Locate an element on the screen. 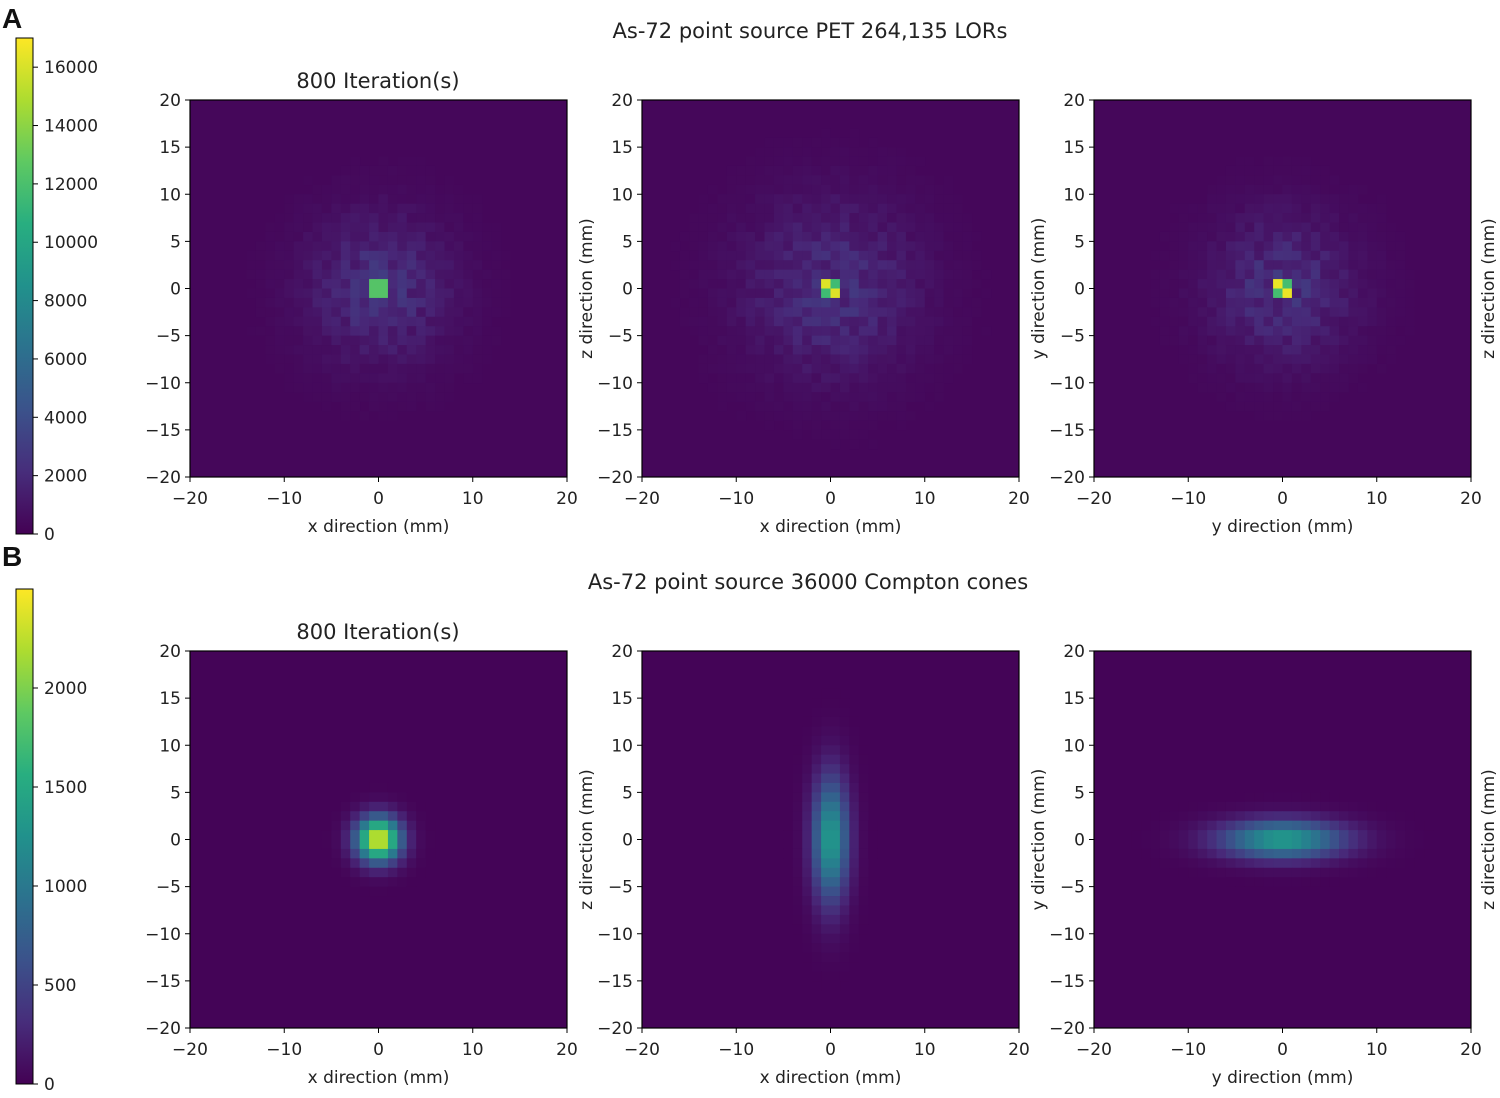 Image resolution: width=1500 pixels, height=1098 pixels. x-tick-label: 10 is located at coordinates (1377, 1050).